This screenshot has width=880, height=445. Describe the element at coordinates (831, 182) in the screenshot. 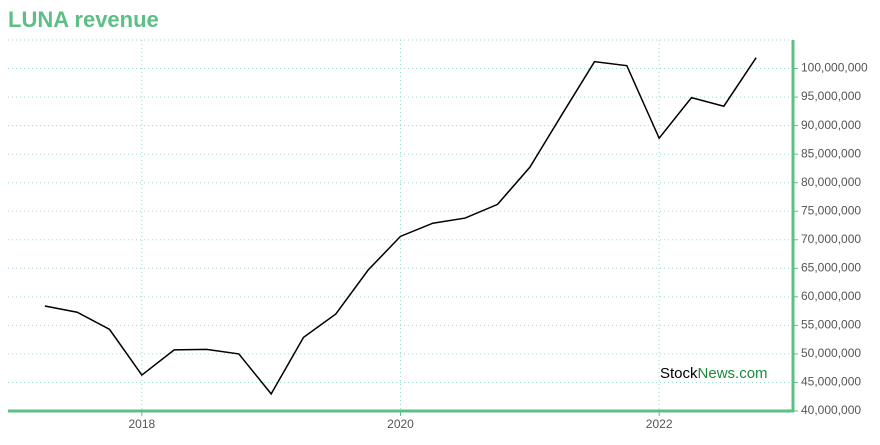

I see `y-tick-label: 80,000,000` at that location.